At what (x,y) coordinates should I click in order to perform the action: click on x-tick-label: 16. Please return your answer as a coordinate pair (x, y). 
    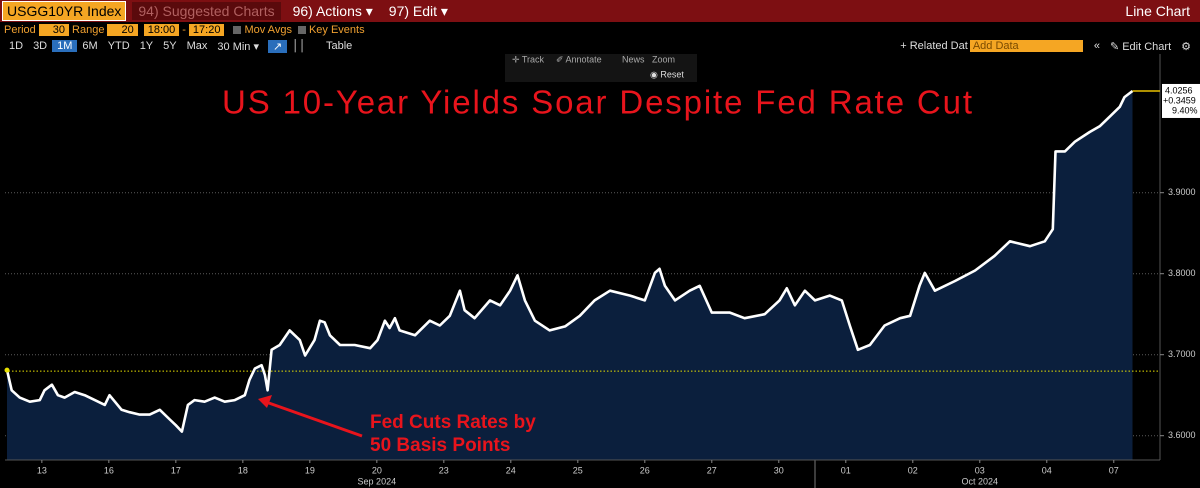
    Looking at the image, I should click on (109, 470).